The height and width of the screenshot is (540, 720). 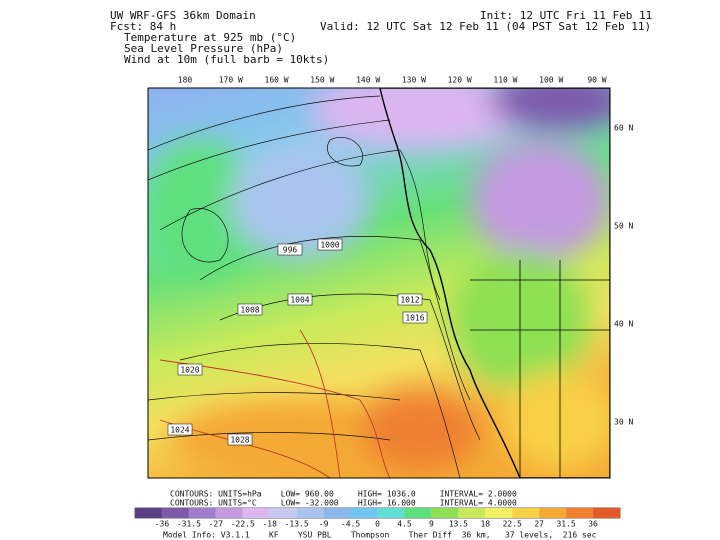 What do you see at coordinates (623, 226) in the screenshot?
I see `latitude-label: 50 N` at bounding box center [623, 226].